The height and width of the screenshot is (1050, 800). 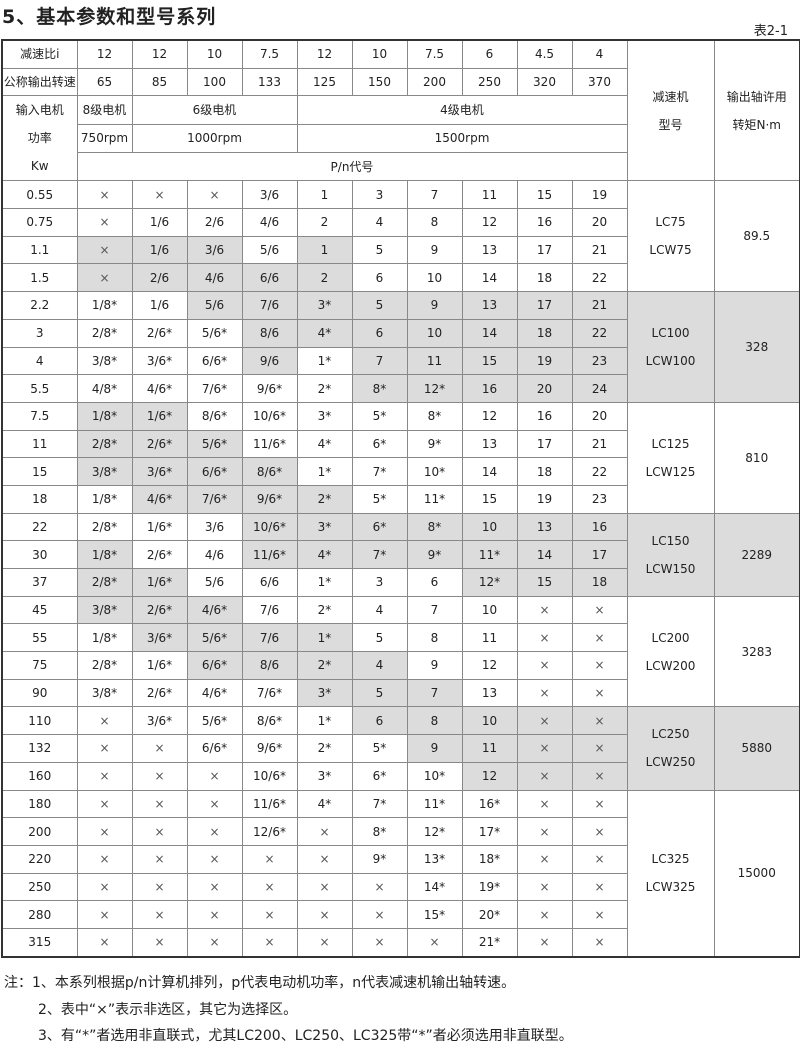 What do you see at coordinates (269, 82) in the screenshot?
I see `speed-cell: 133` at bounding box center [269, 82].